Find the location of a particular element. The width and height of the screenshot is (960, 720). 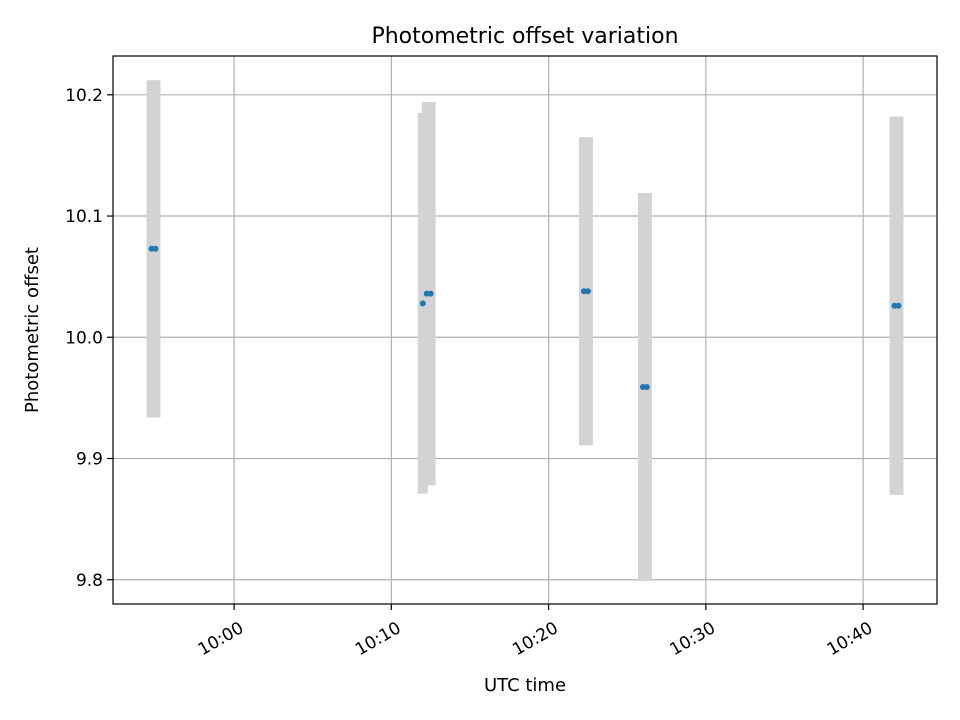

y-ticks: 9.8 9.9 10.0 10.1 10.2 is located at coordinates (89, 338).